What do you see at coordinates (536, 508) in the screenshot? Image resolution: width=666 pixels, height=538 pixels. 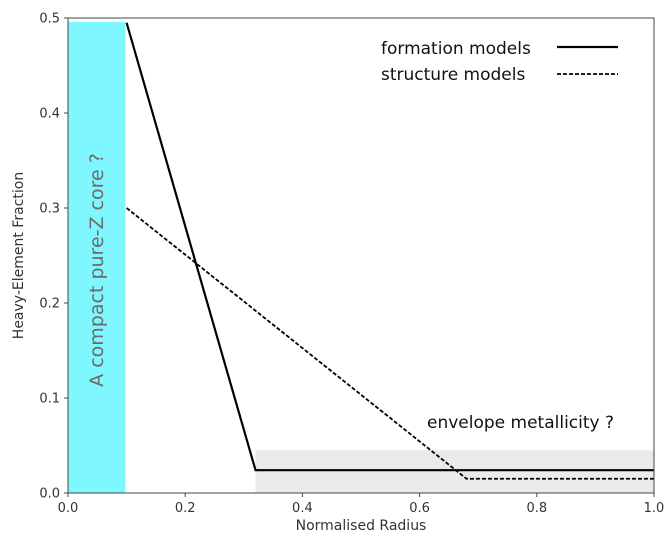 I see `x-tick-label: 0.8` at bounding box center [536, 508].